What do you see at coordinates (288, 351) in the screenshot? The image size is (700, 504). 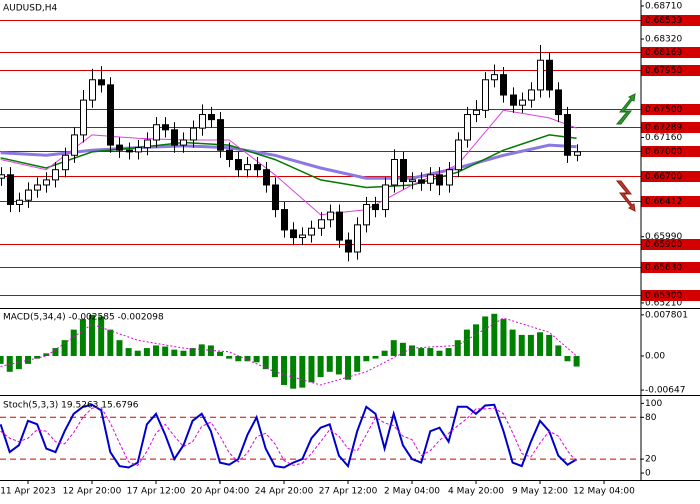 I see `signal-line` at bounding box center [288, 351].